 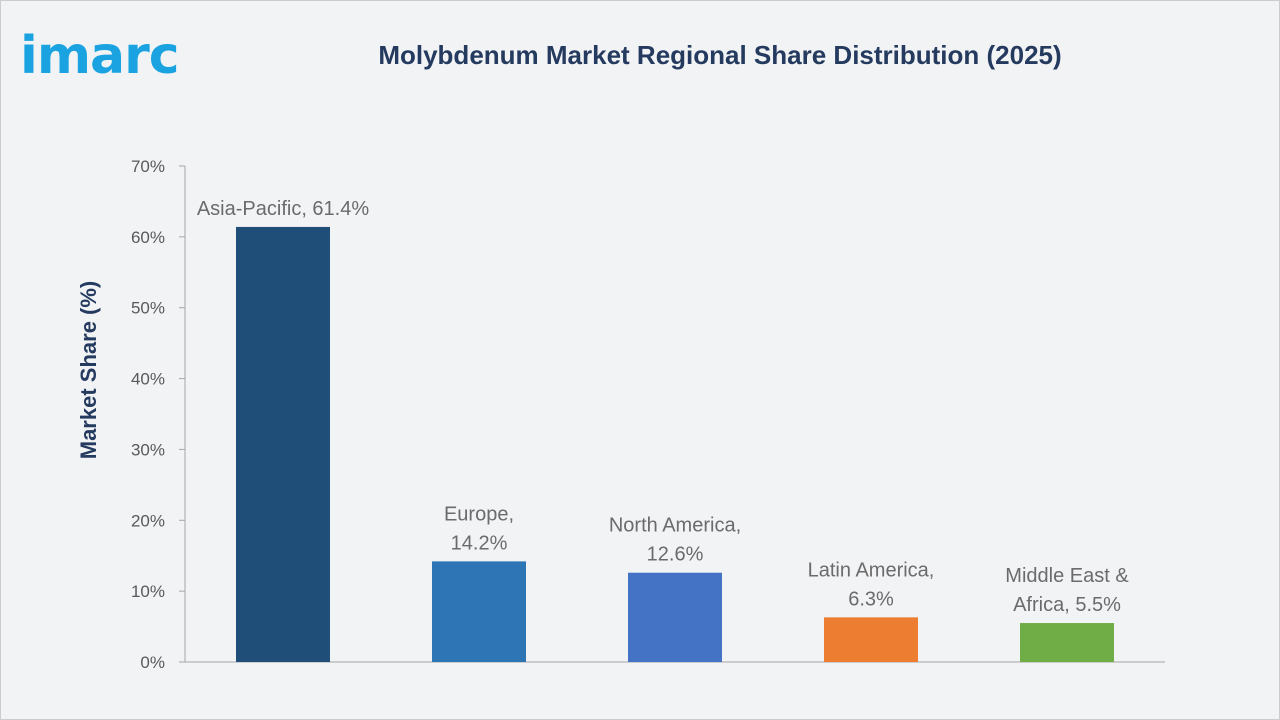 What do you see at coordinates (148, 591) in the screenshot?
I see `y-tick-label: 10%` at bounding box center [148, 591].